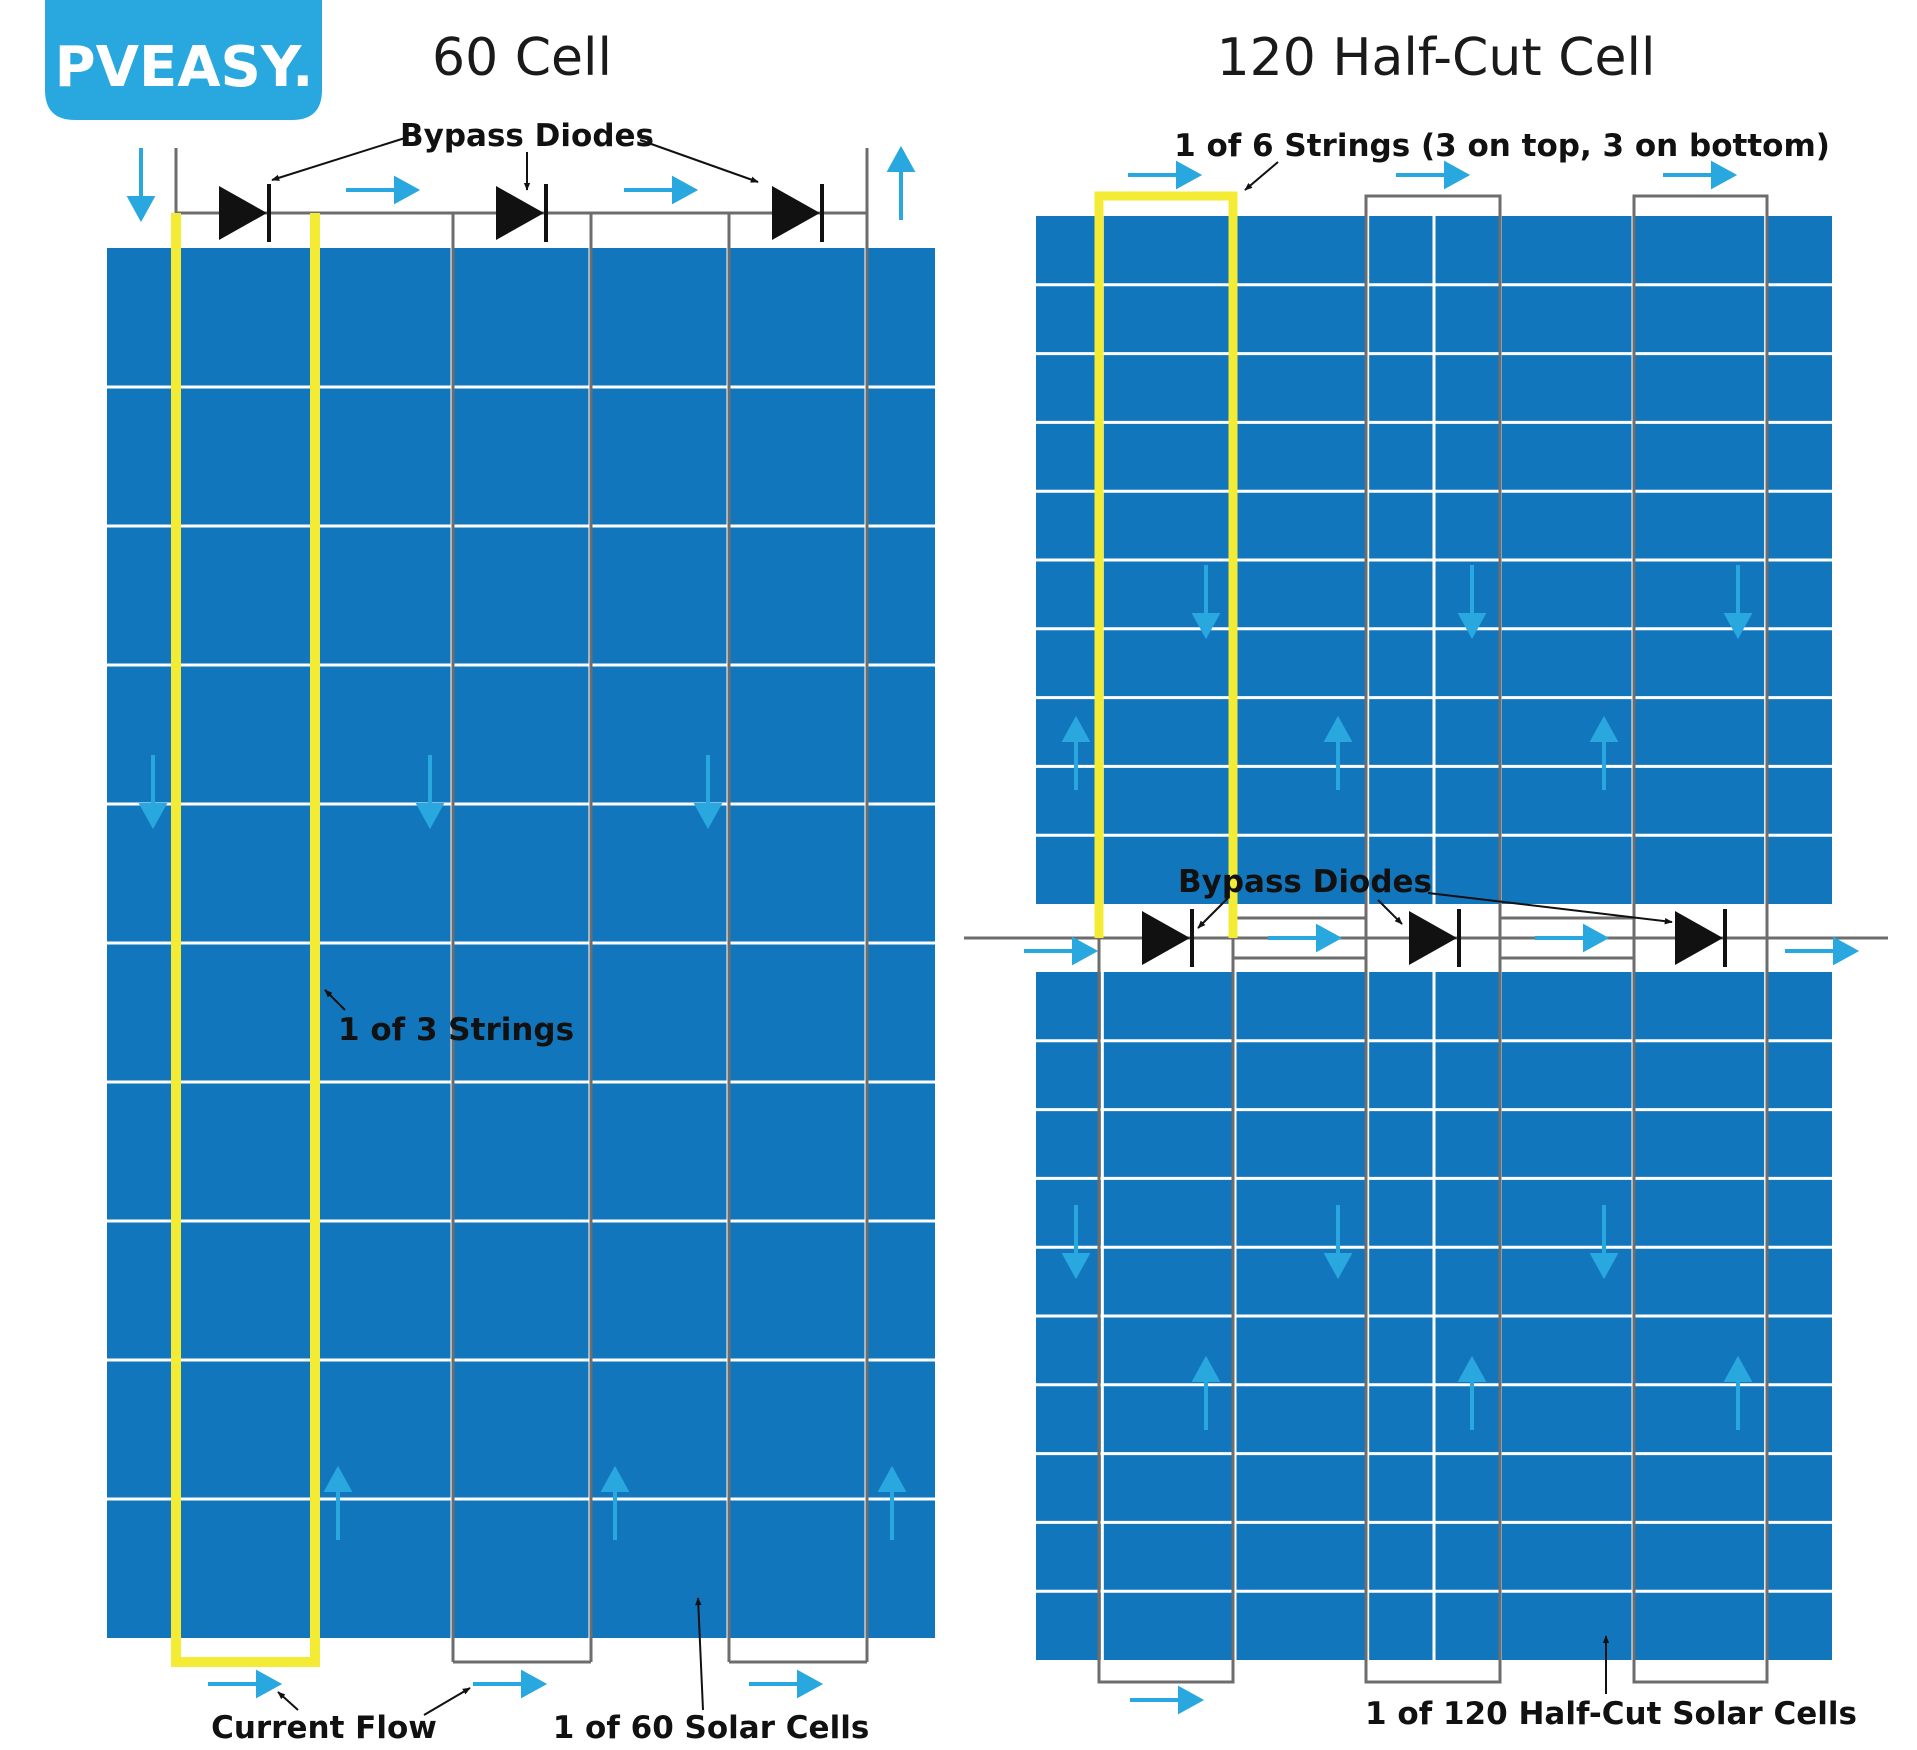 The height and width of the screenshot is (1750, 1917). I want to click on label-1-of-3-strings: 1 of 3 Strings, so click(456, 1030).